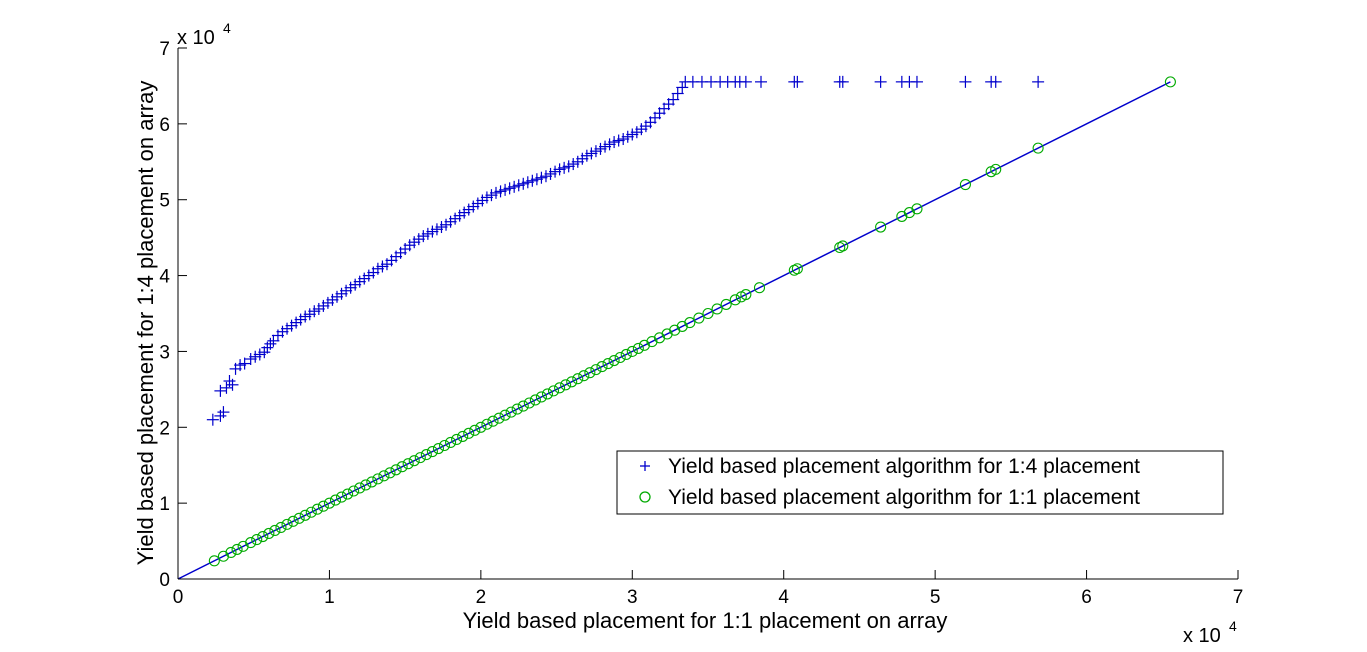  Describe the element at coordinates (164, 201) in the screenshot. I see `y-tick-label: 5` at that location.